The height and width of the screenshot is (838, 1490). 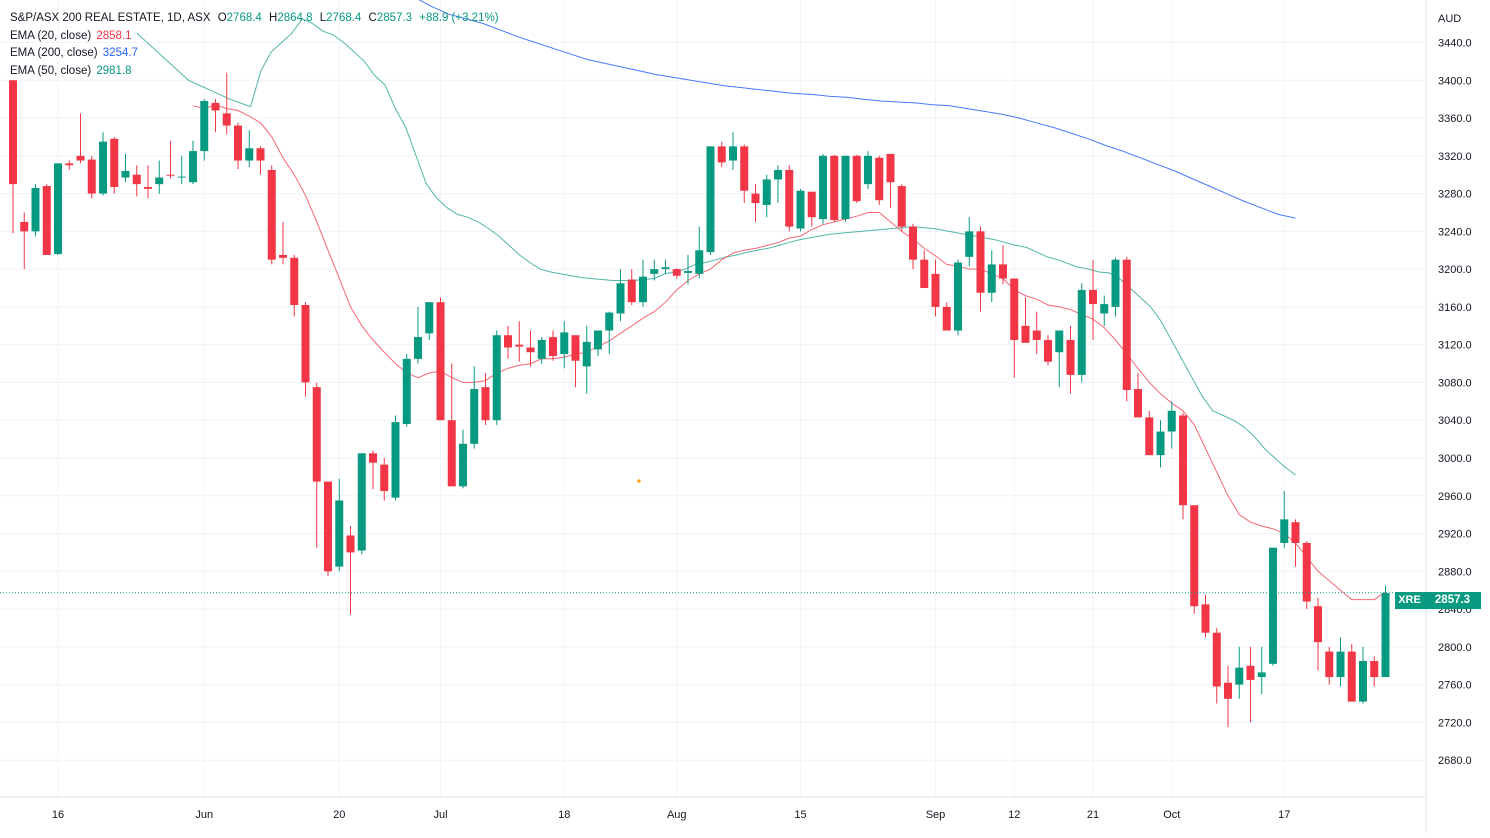 What do you see at coordinates (54, 53) in the screenshot?
I see `indicator-label: EMA (200, close)` at bounding box center [54, 53].